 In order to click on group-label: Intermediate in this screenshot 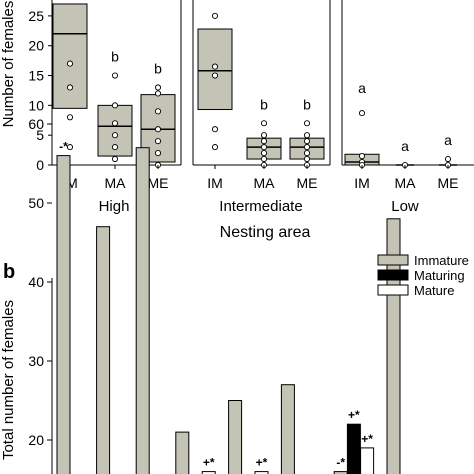, I will do `click(260, 206)`.